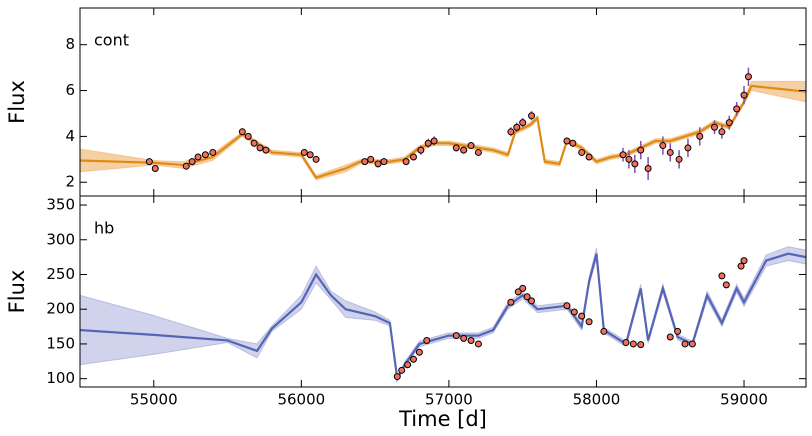 Image resolution: width=812 pixels, height=436 pixels. Describe the element at coordinates (597, 400) in the screenshot. I see `x-tick-label: 58000` at that location.